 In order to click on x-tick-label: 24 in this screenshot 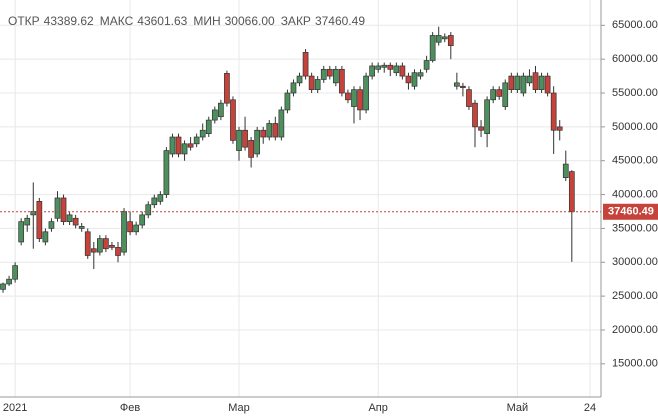, I will do `click(590, 408)`.